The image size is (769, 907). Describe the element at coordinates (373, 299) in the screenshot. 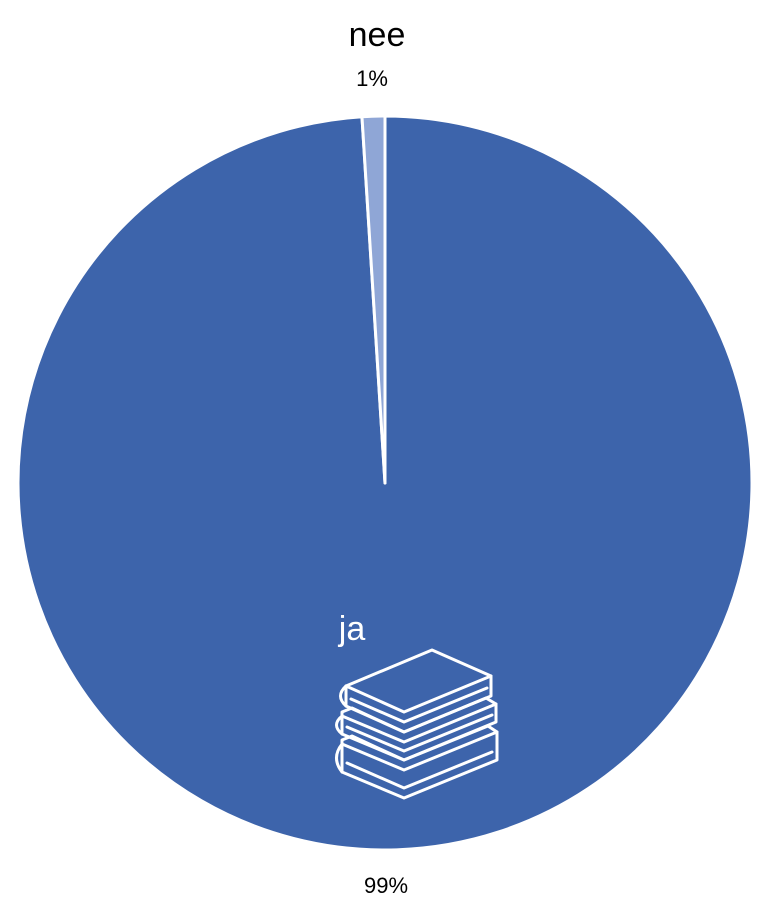

I see `pie-slice-nee` at that location.